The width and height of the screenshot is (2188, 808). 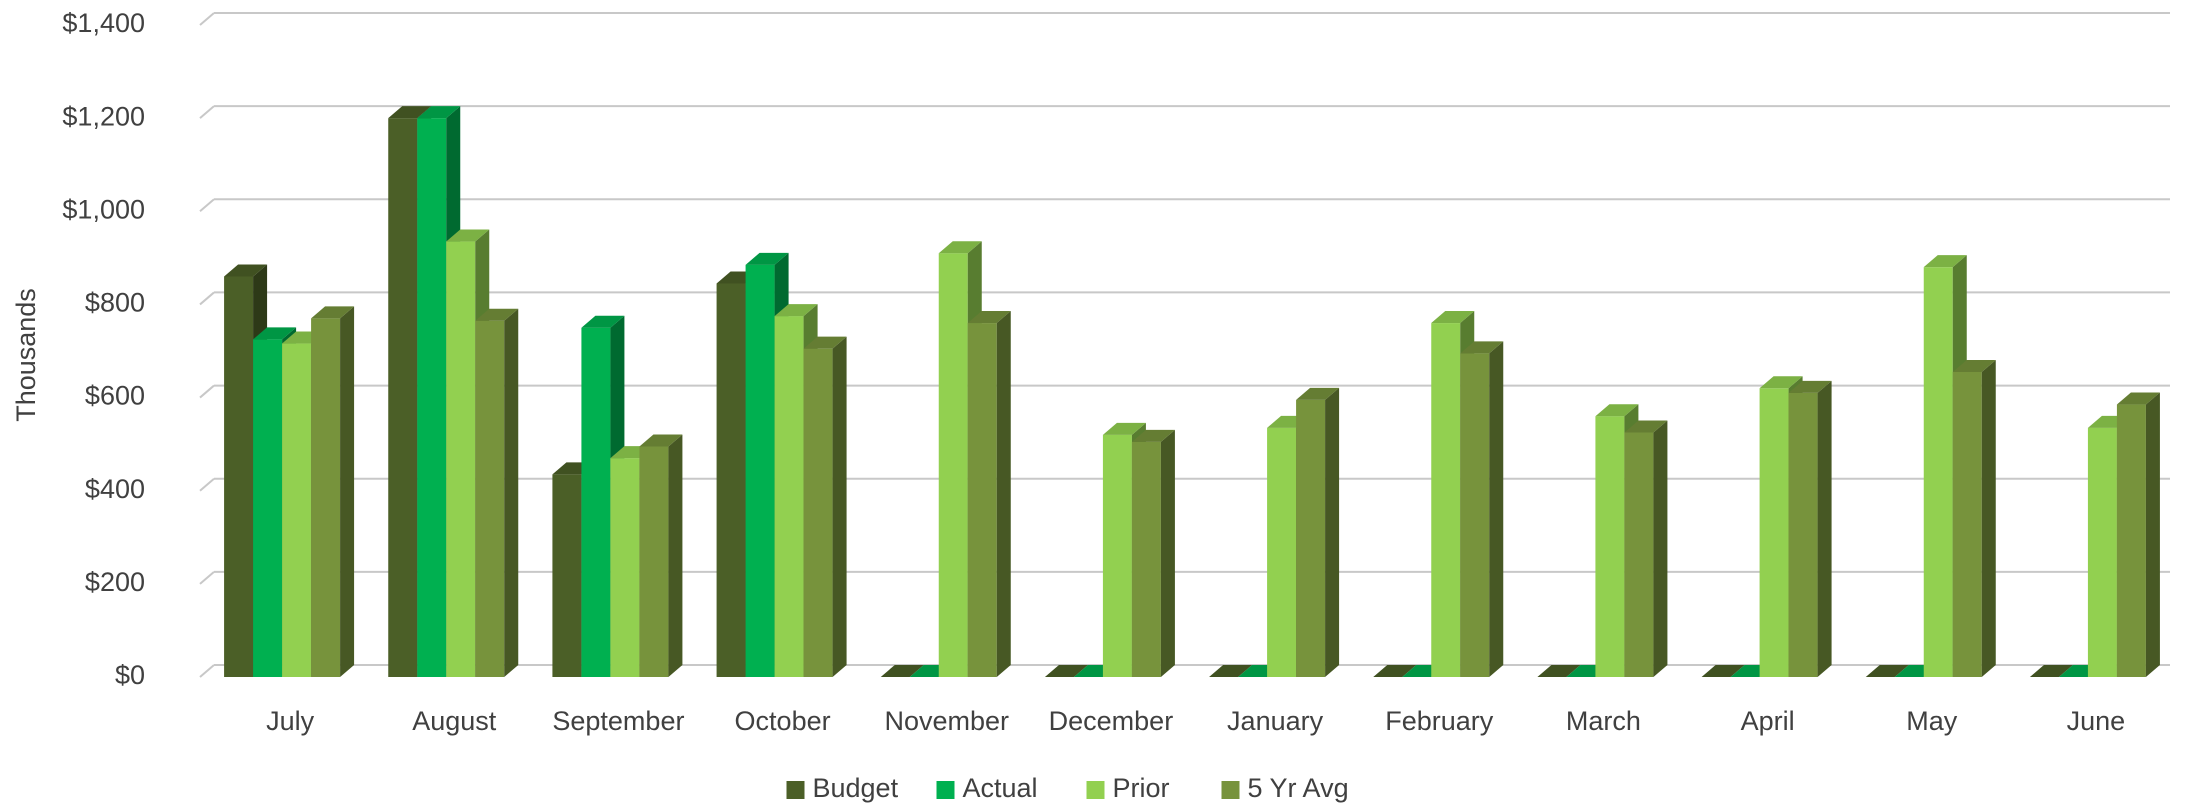 What do you see at coordinates (1141, 788) in the screenshot?
I see `legend-label: Prior` at bounding box center [1141, 788].